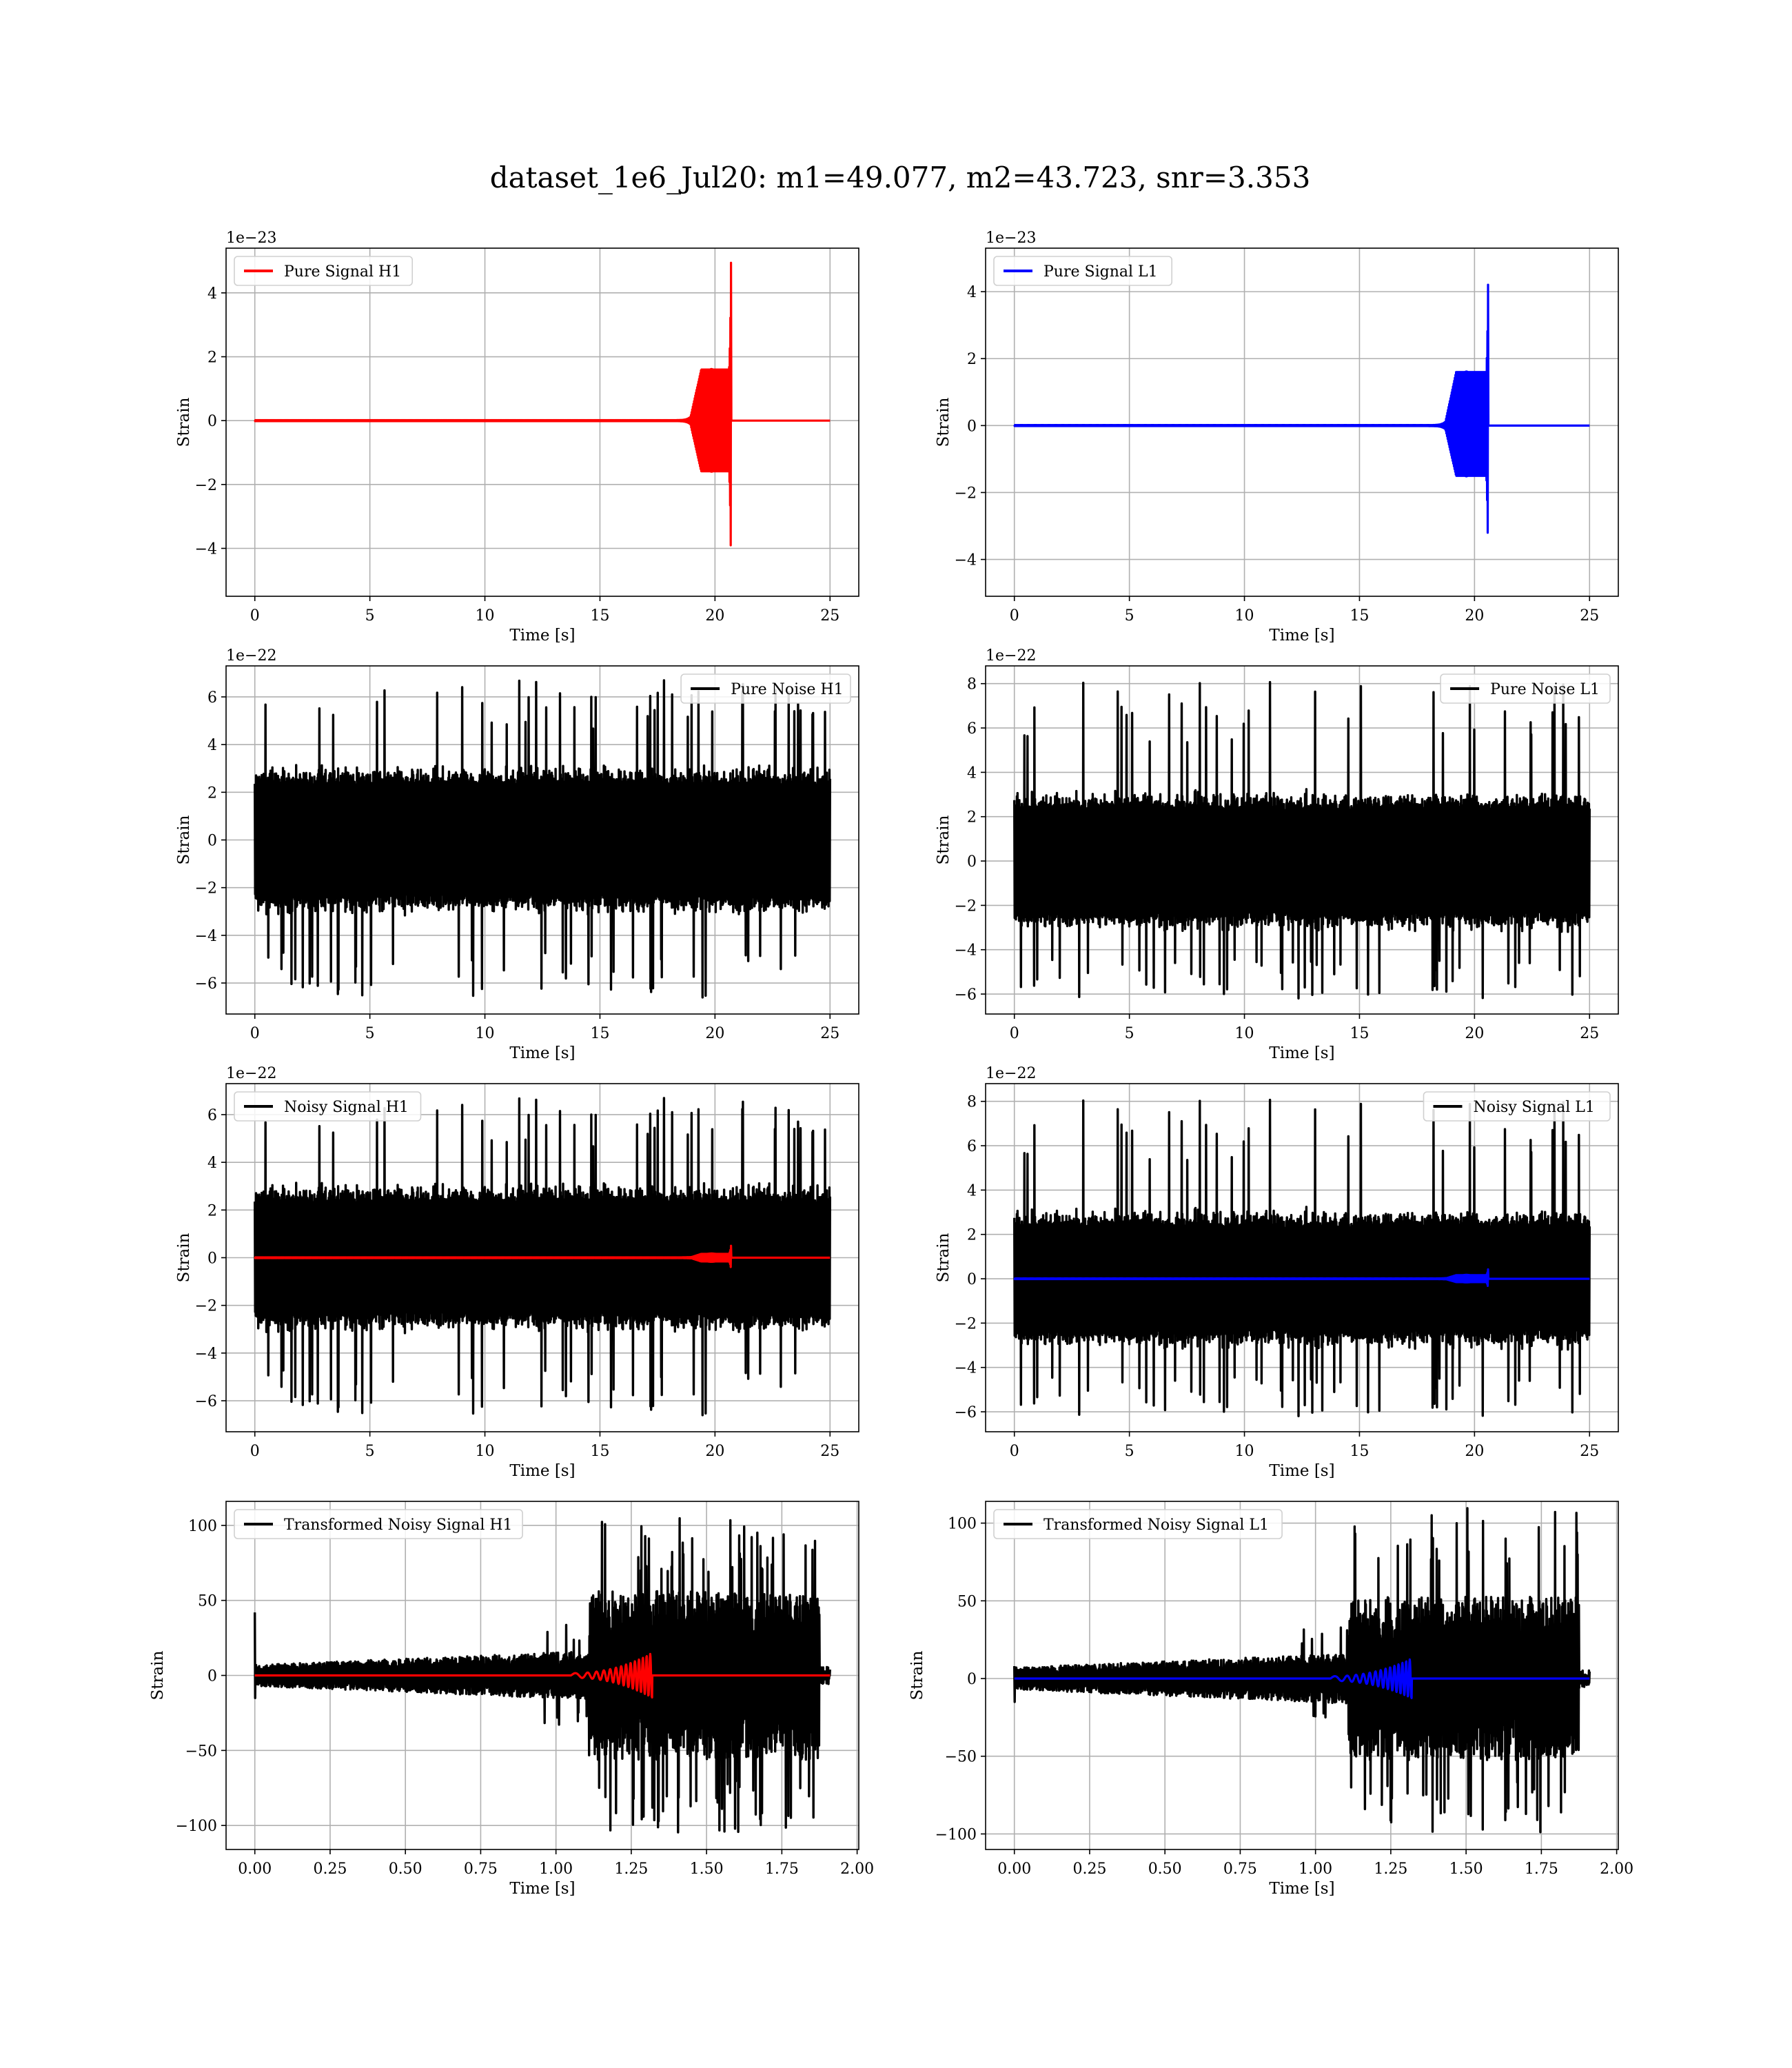 The height and width of the screenshot is (2068, 1792). I want to click on legend-label: Pure Signal H1, so click(342, 272).